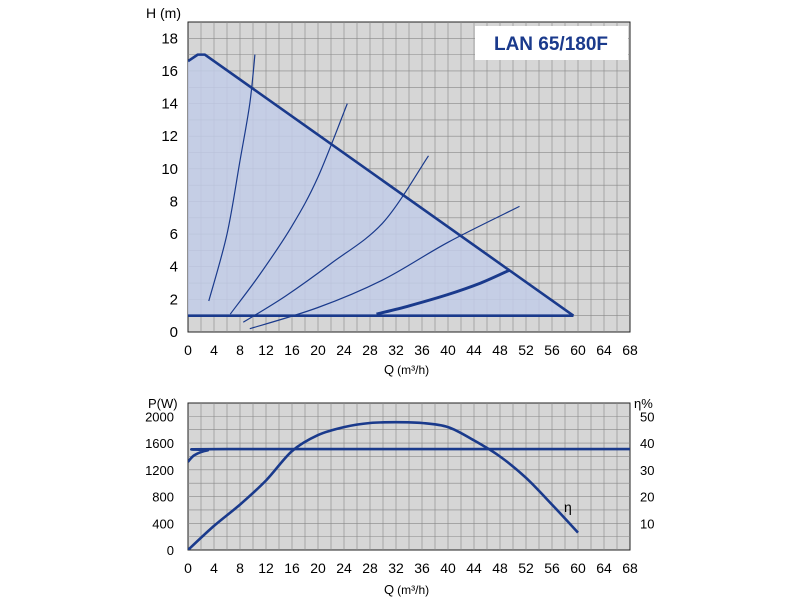  What do you see at coordinates (552, 350) in the screenshot?
I see `head-x-tick-label: 56` at bounding box center [552, 350].